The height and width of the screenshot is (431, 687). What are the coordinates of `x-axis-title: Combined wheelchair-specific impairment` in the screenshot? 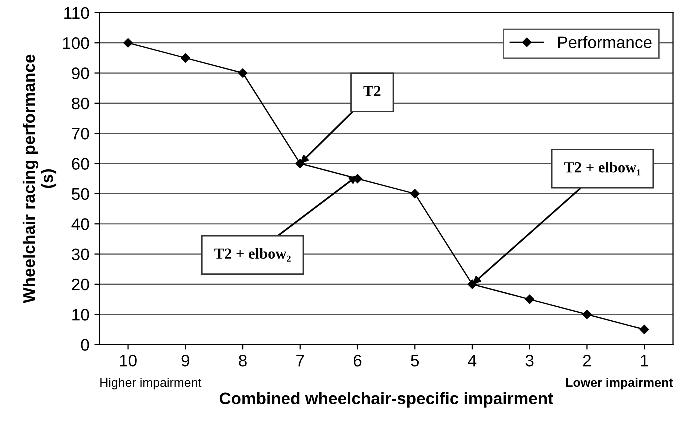 It's located at (387, 400).